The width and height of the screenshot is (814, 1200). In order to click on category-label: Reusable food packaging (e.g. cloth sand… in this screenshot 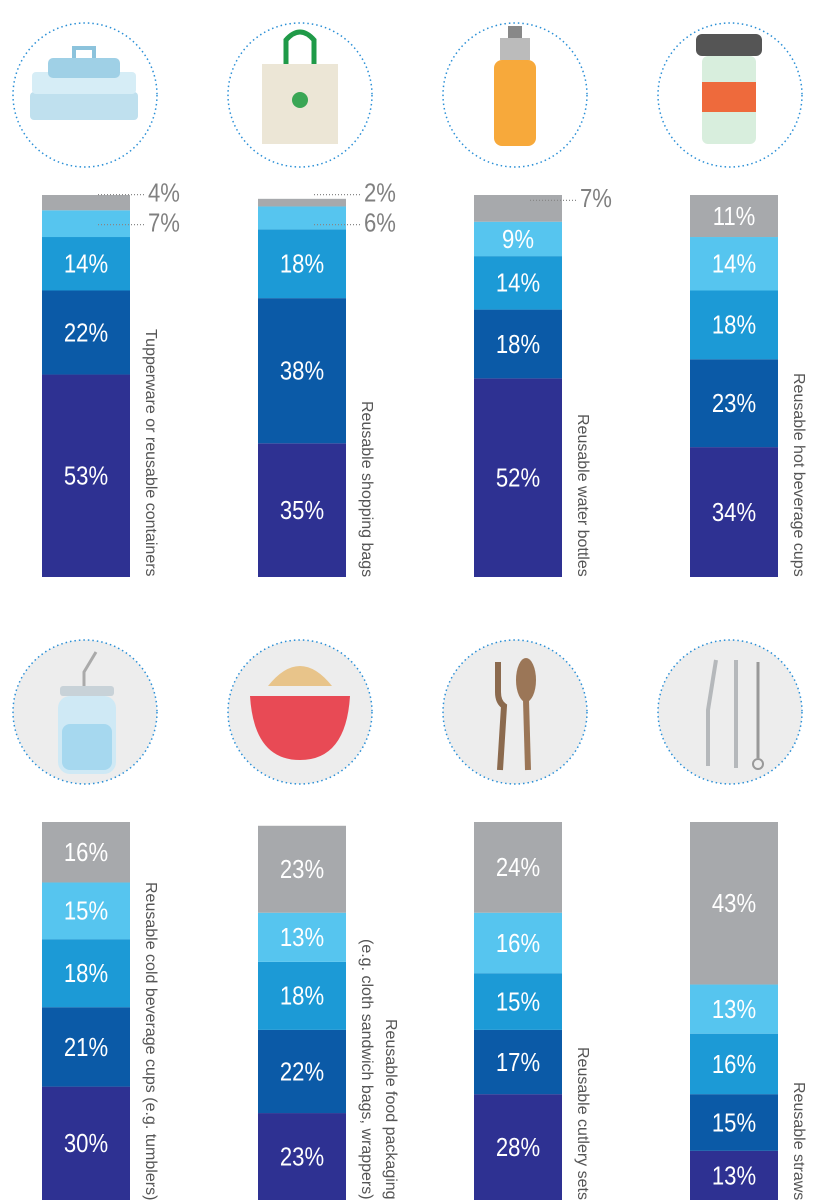, I will do `click(378, 1069)`.